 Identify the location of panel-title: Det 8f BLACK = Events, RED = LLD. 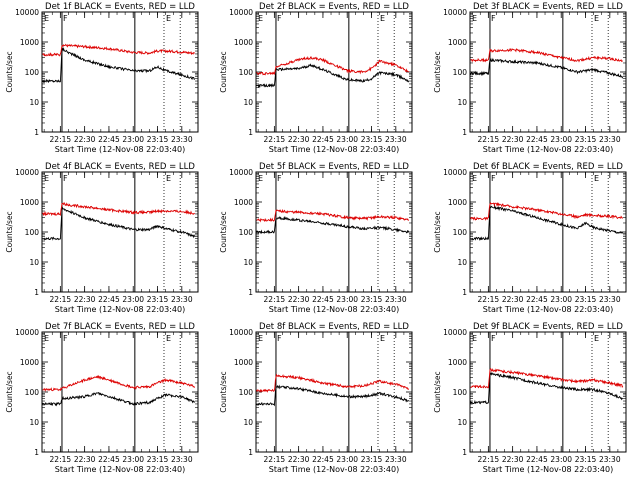
(334, 327).